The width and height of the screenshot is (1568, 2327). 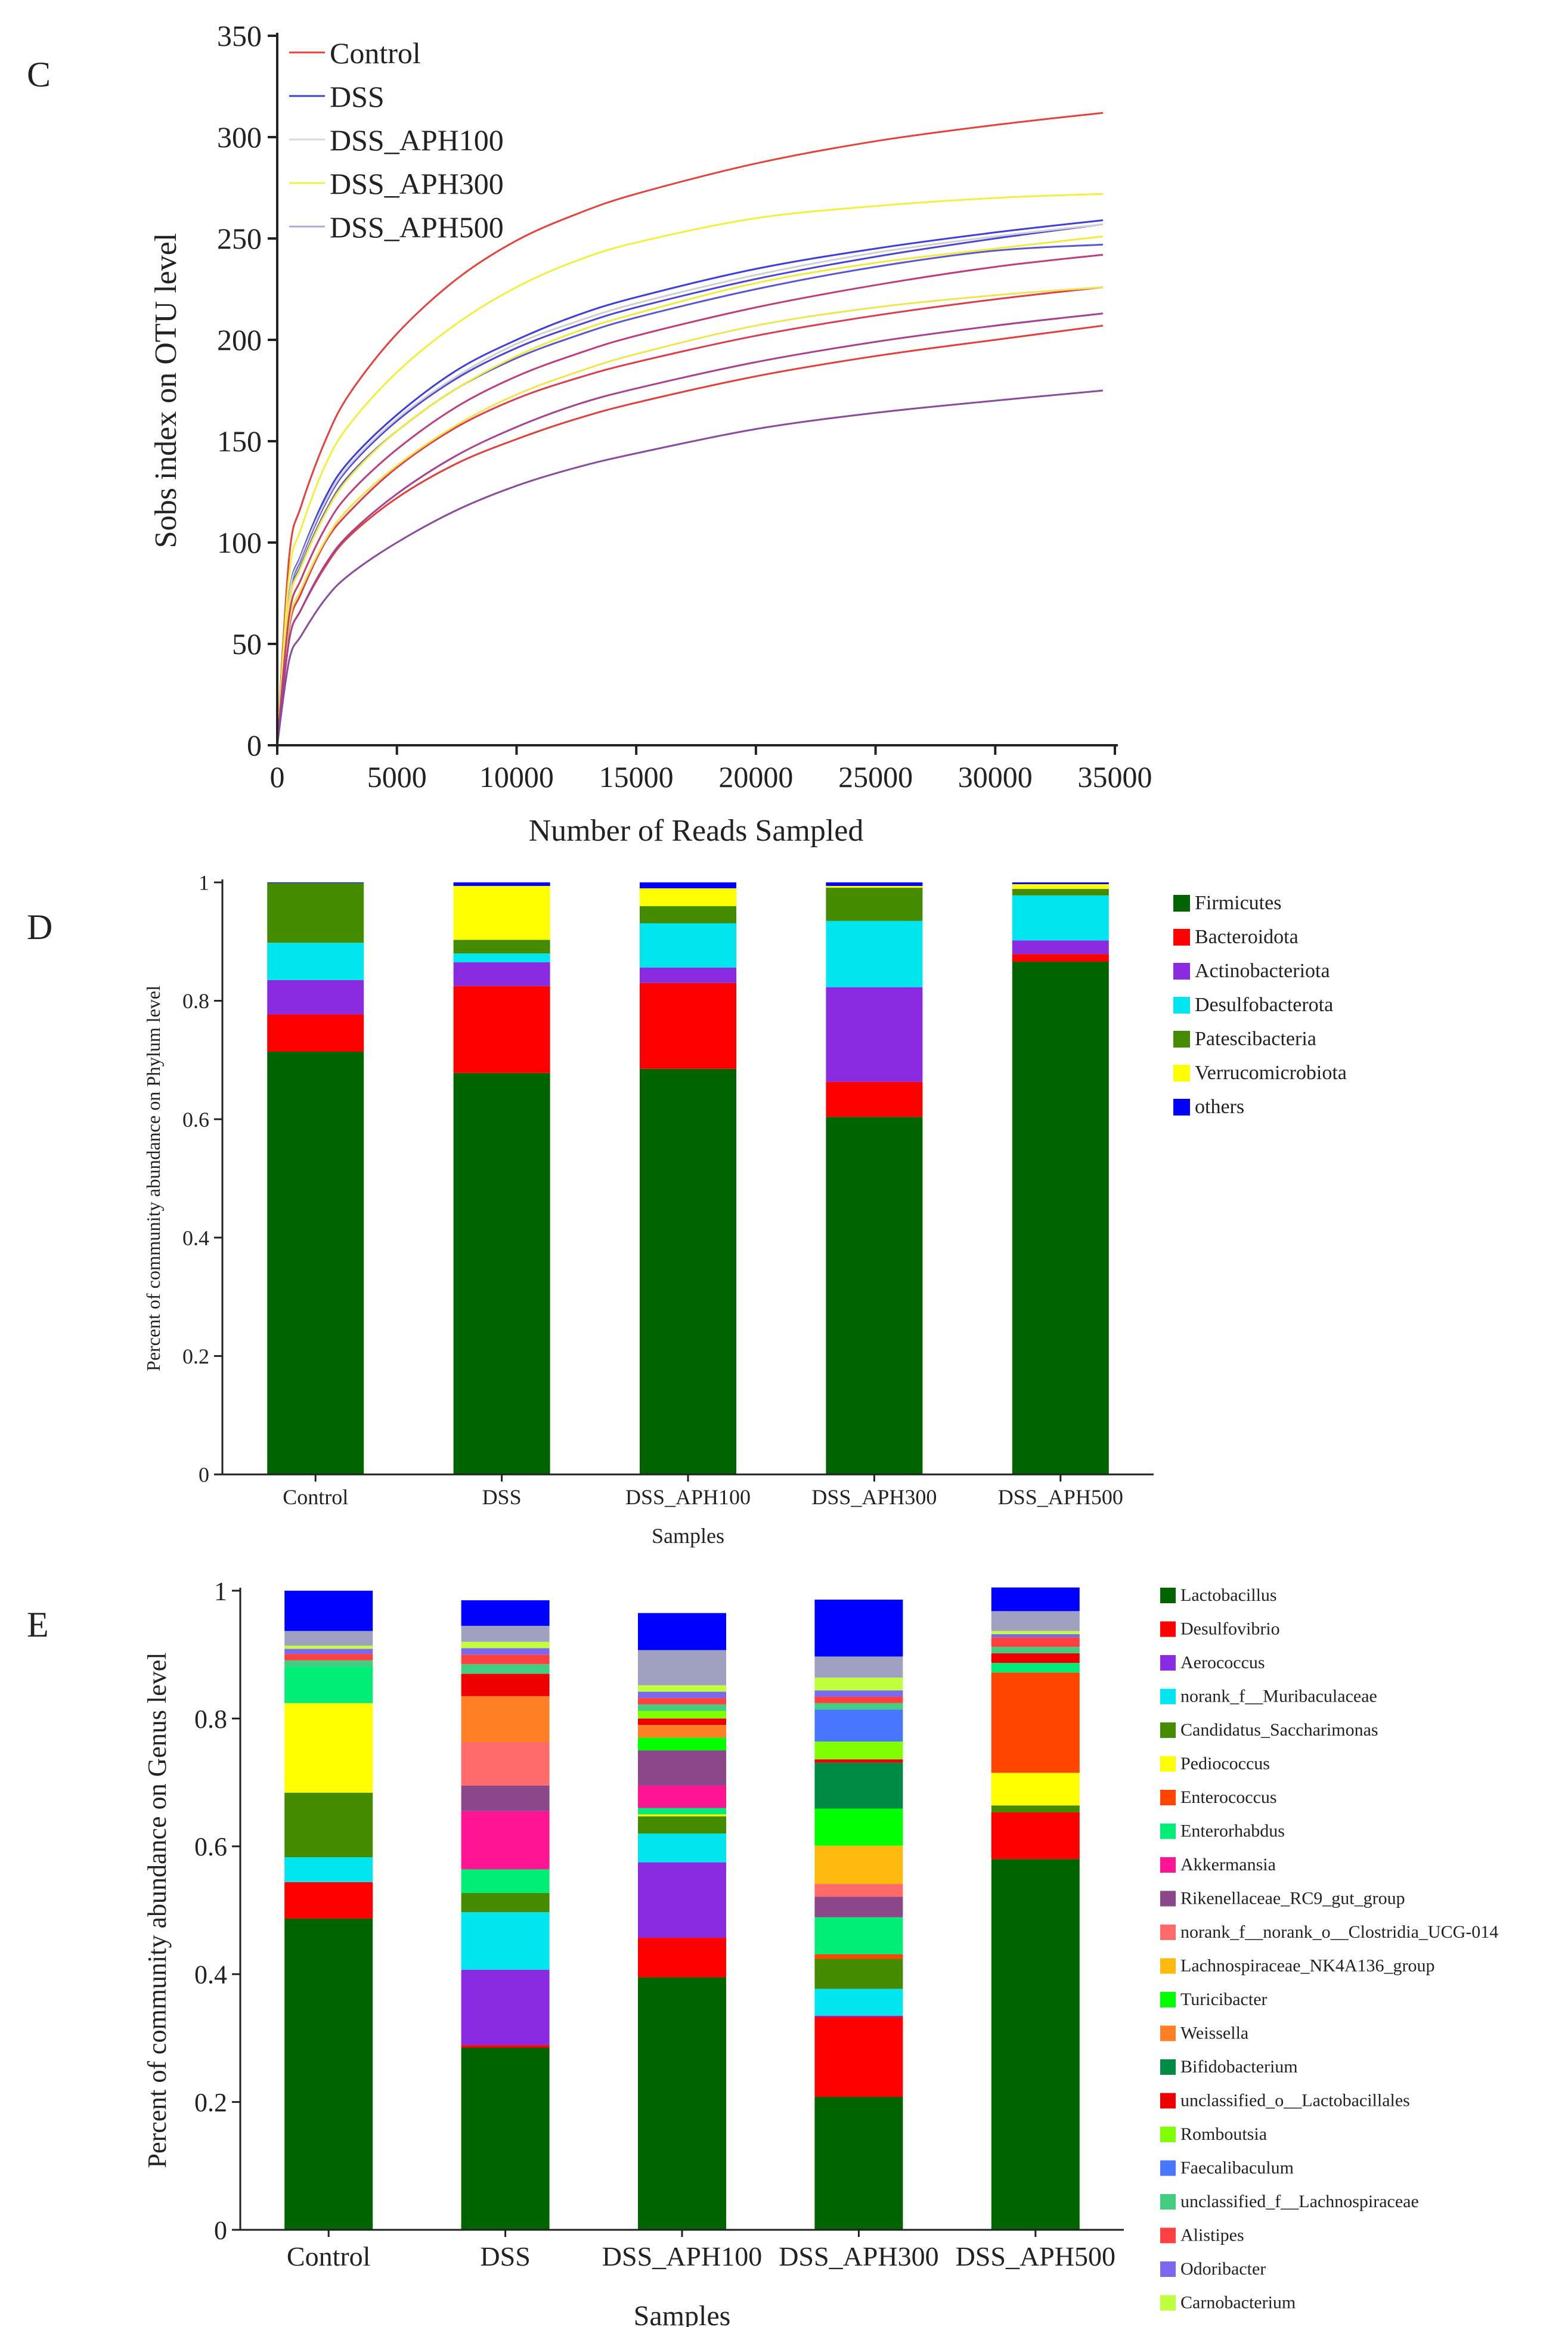 I want to click on bar-segment-dss-others-top, so click(x=505, y=1613).